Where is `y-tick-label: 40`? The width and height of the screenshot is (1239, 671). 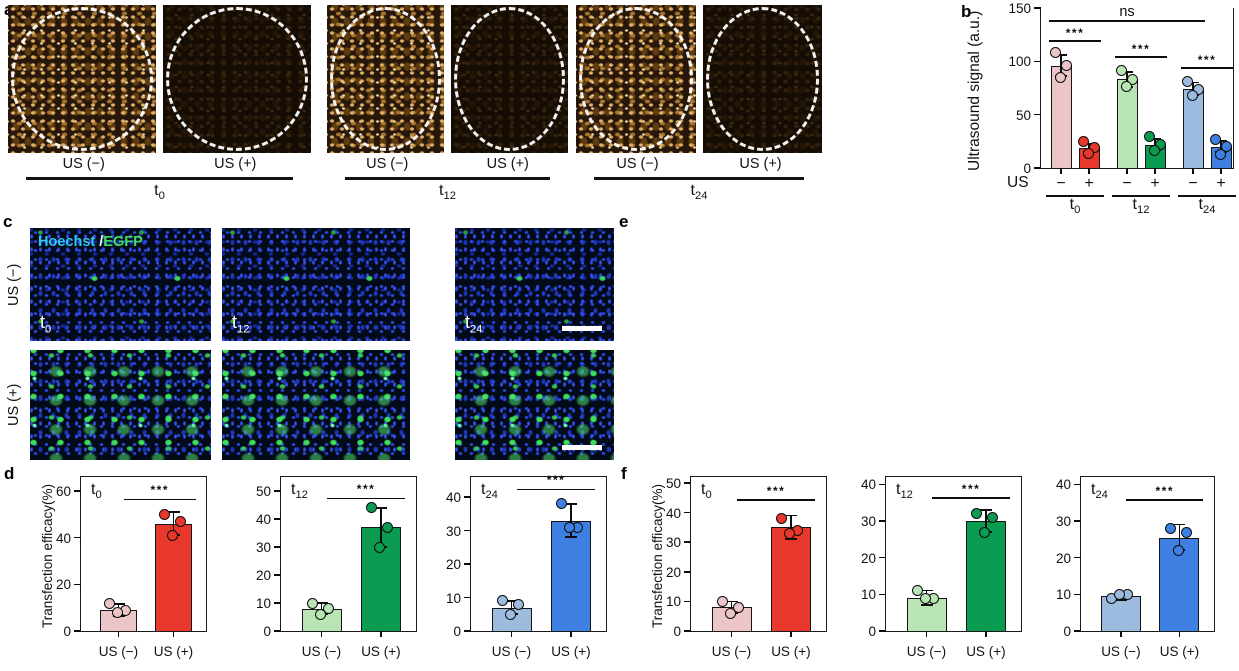 y-tick-label: 40 is located at coordinates (453, 498).